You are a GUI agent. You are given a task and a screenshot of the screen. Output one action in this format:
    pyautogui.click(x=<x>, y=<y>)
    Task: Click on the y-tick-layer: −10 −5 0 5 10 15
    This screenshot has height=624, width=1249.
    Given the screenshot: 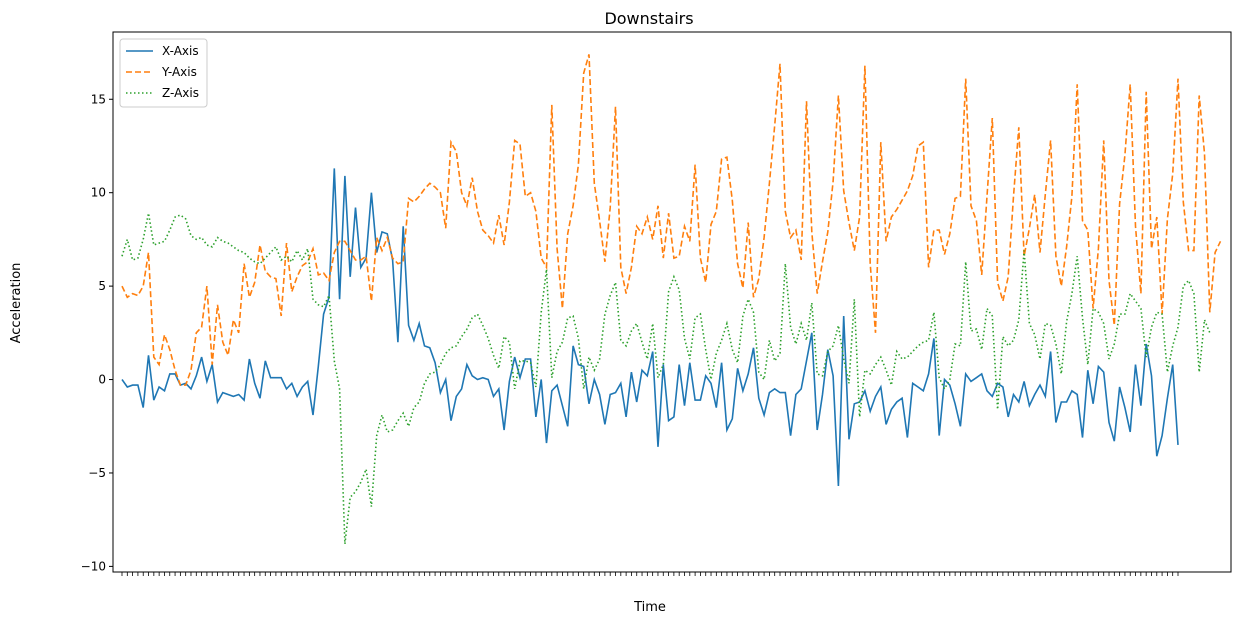 What is the action you would take?
    pyautogui.click(x=97, y=332)
    